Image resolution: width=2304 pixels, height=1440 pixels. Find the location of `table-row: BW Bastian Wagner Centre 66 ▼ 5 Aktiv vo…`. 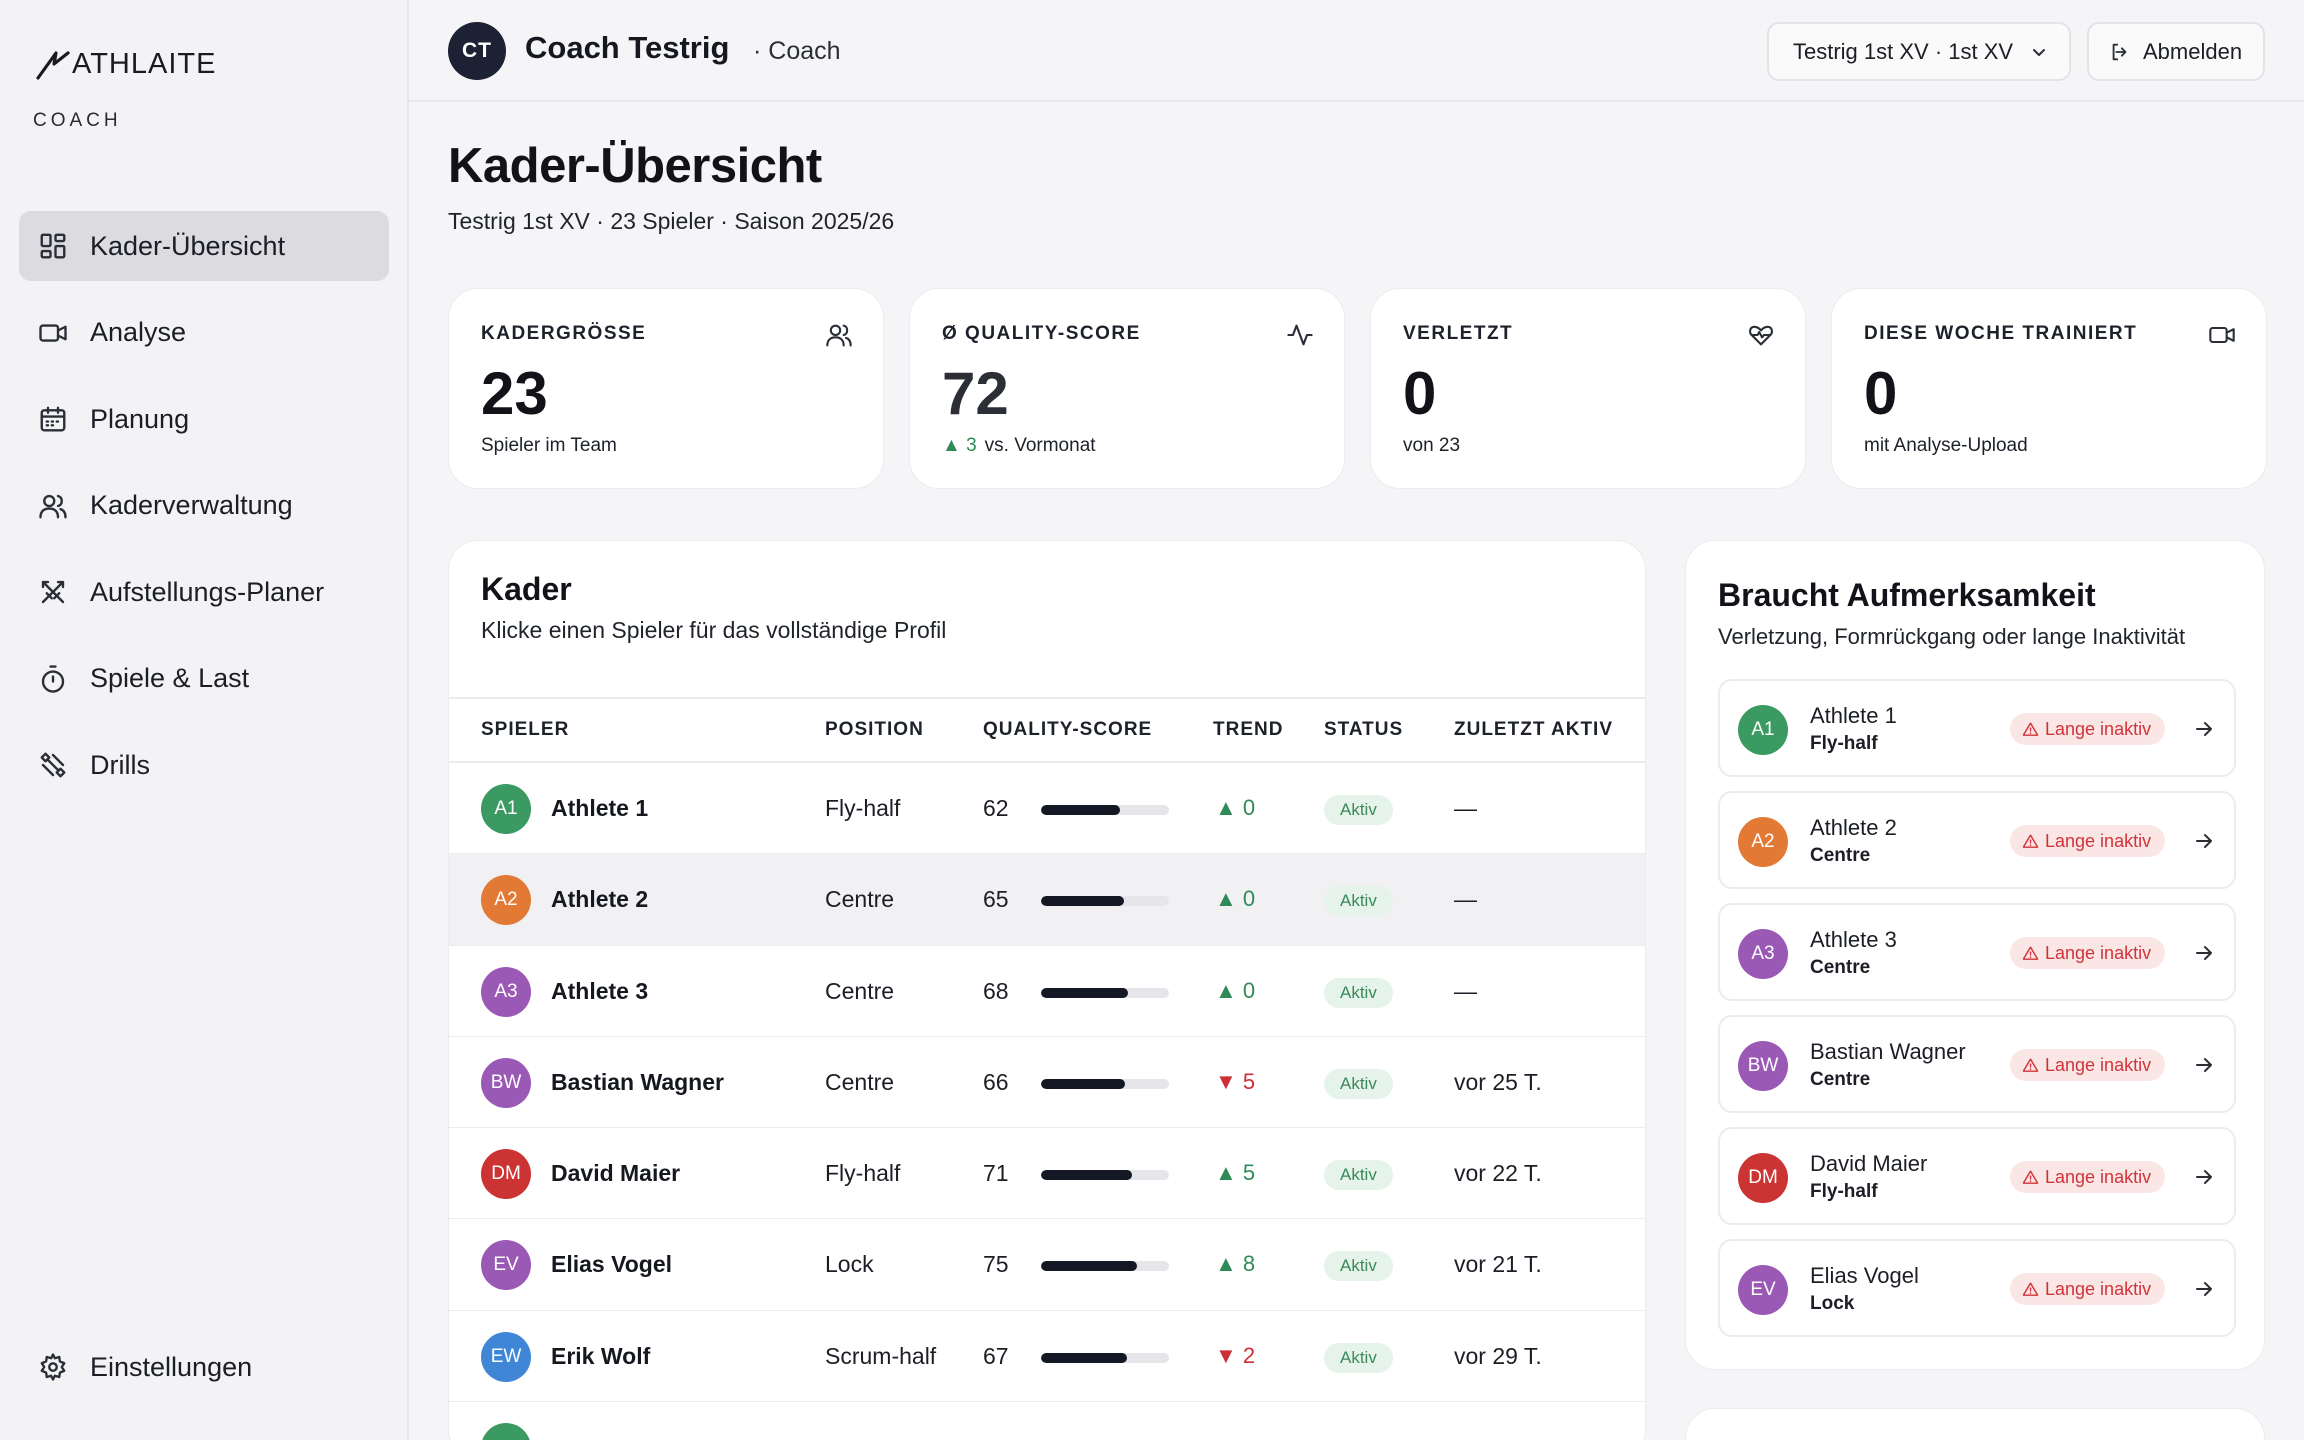

table-row: BW Bastian Wagner Centre 66 ▼ 5 Aktiv vo… is located at coordinates (1047, 1083).